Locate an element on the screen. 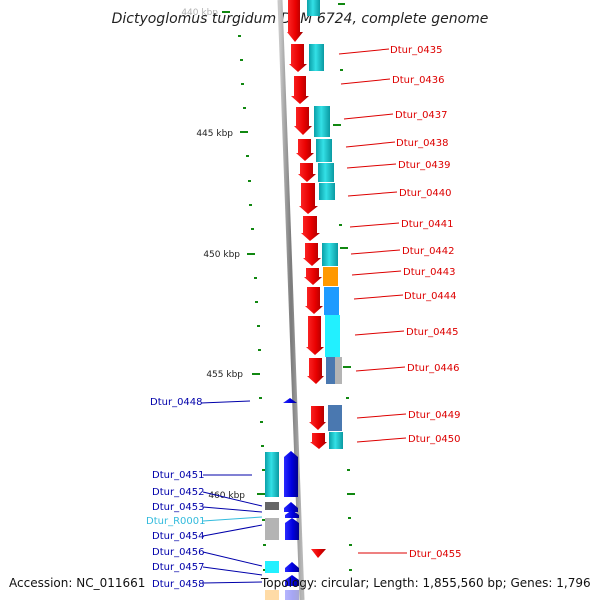 The width and height of the screenshot is (600, 600). gene-label-right: Dtur_0445 is located at coordinates (432, 332).